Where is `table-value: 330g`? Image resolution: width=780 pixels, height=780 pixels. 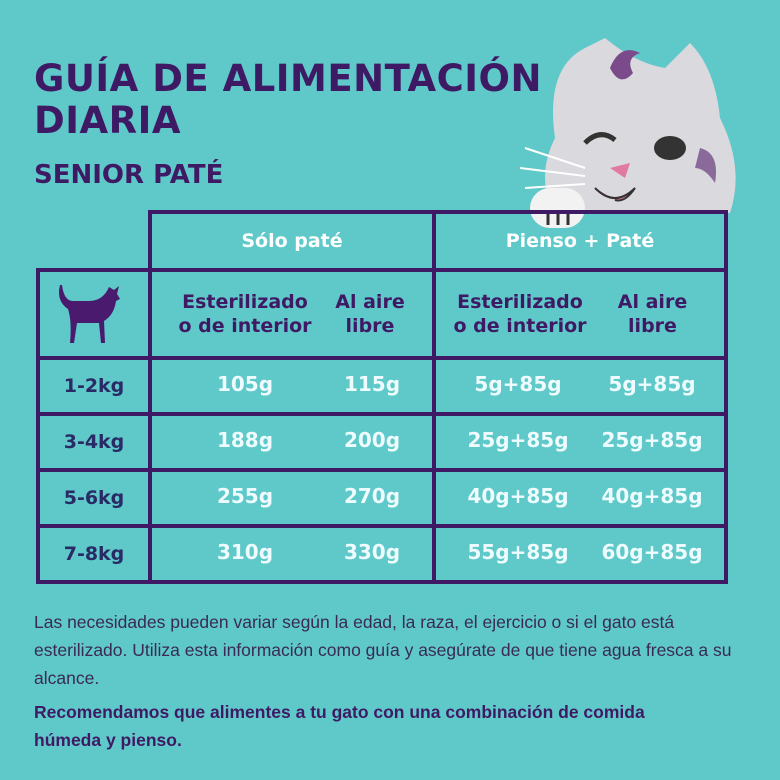 table-value: 330g is located at coordinates (372, 552).